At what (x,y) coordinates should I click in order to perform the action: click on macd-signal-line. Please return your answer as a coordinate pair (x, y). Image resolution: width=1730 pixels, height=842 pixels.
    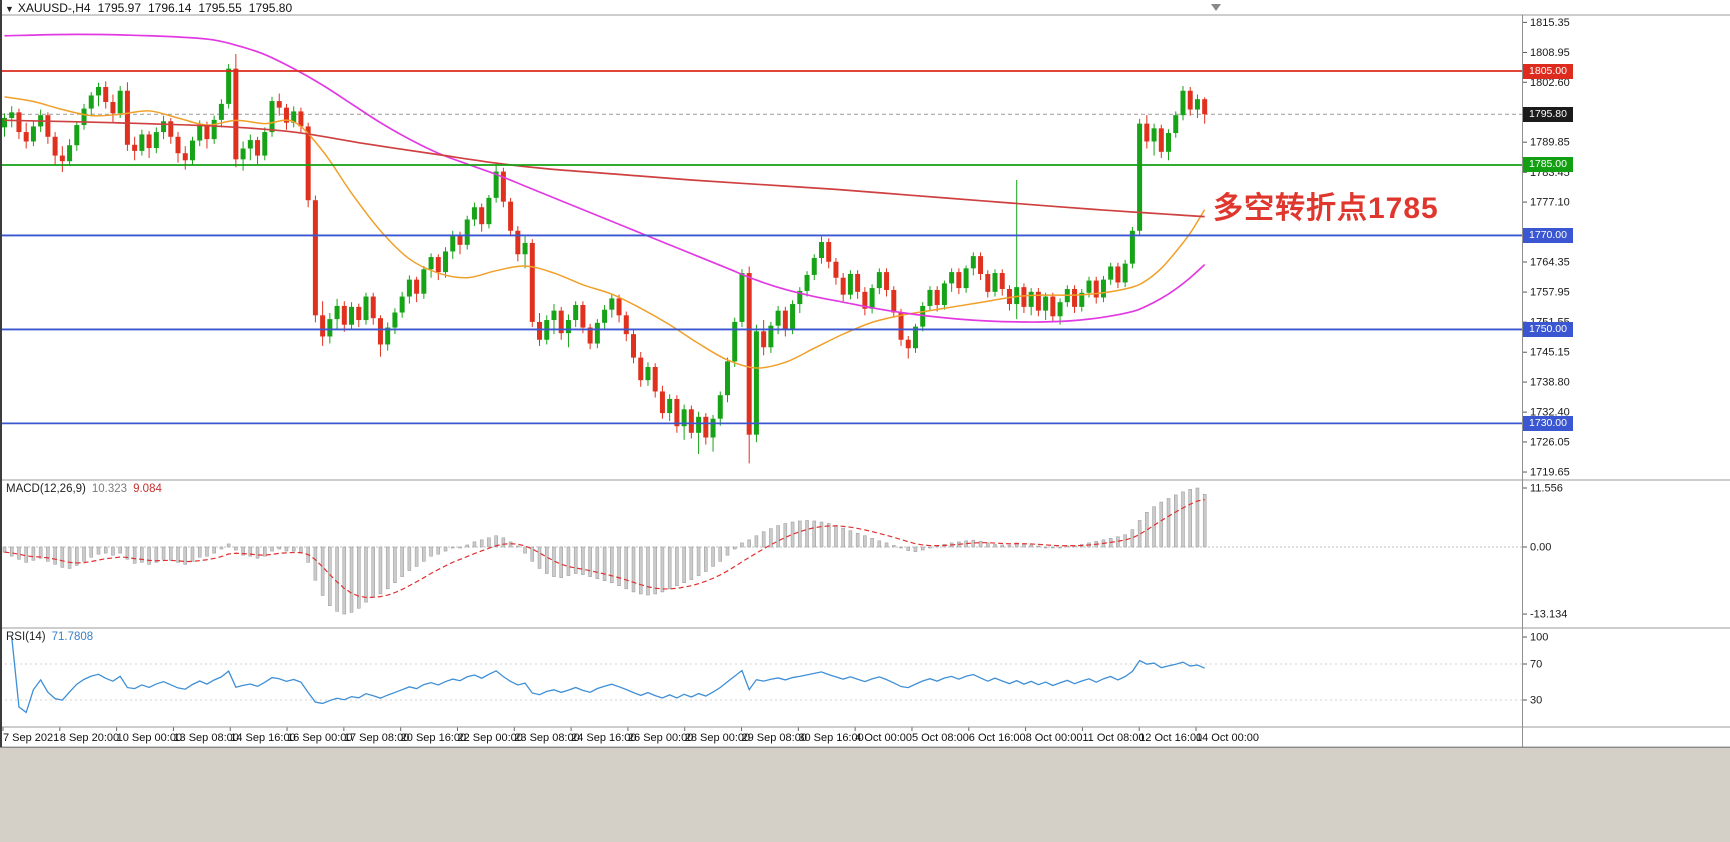
    Looking at the image, I should click on (604, 548).